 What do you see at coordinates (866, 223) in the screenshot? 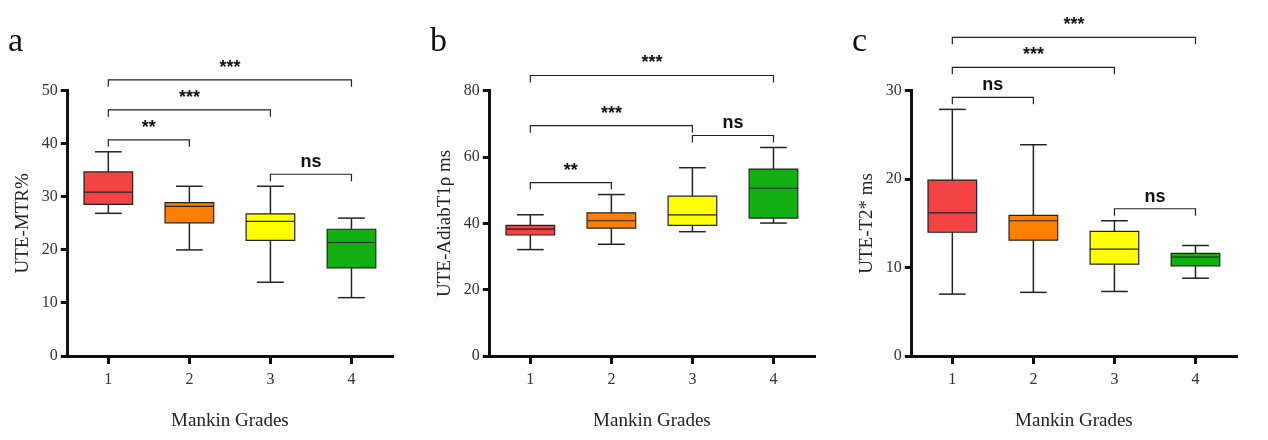
I see `y-axis-title: UTE-T2* ms` at bounding box center [866, 223].